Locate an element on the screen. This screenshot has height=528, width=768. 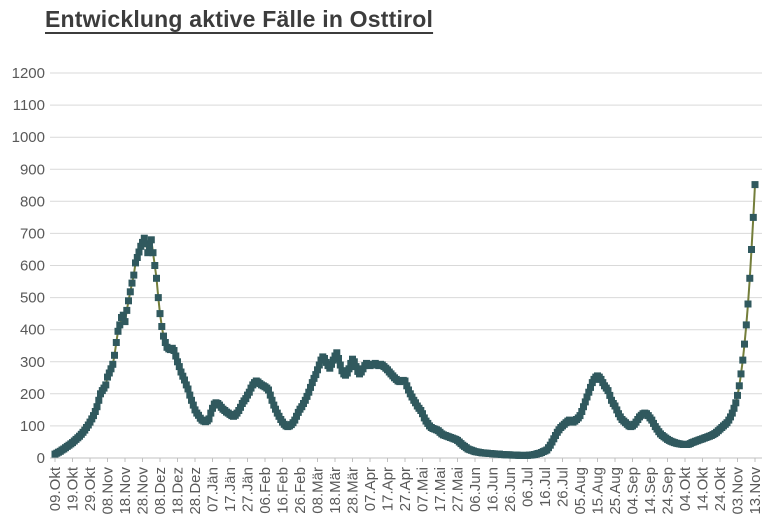
svg-text: 18.Dez is located at coordinates (178, 491).